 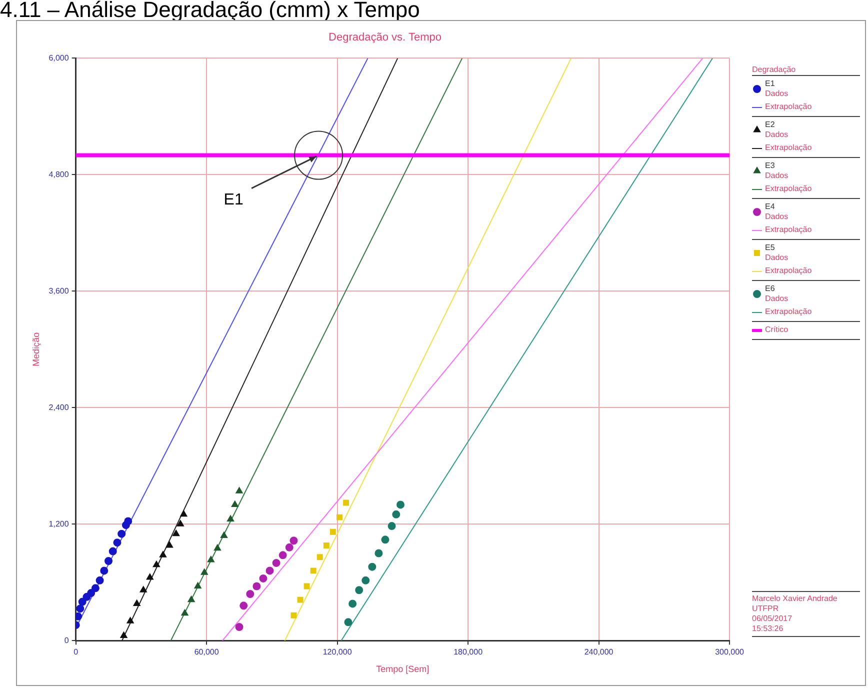 I want to click on y-tick-label: 2,400, so click(x=59, y=407).